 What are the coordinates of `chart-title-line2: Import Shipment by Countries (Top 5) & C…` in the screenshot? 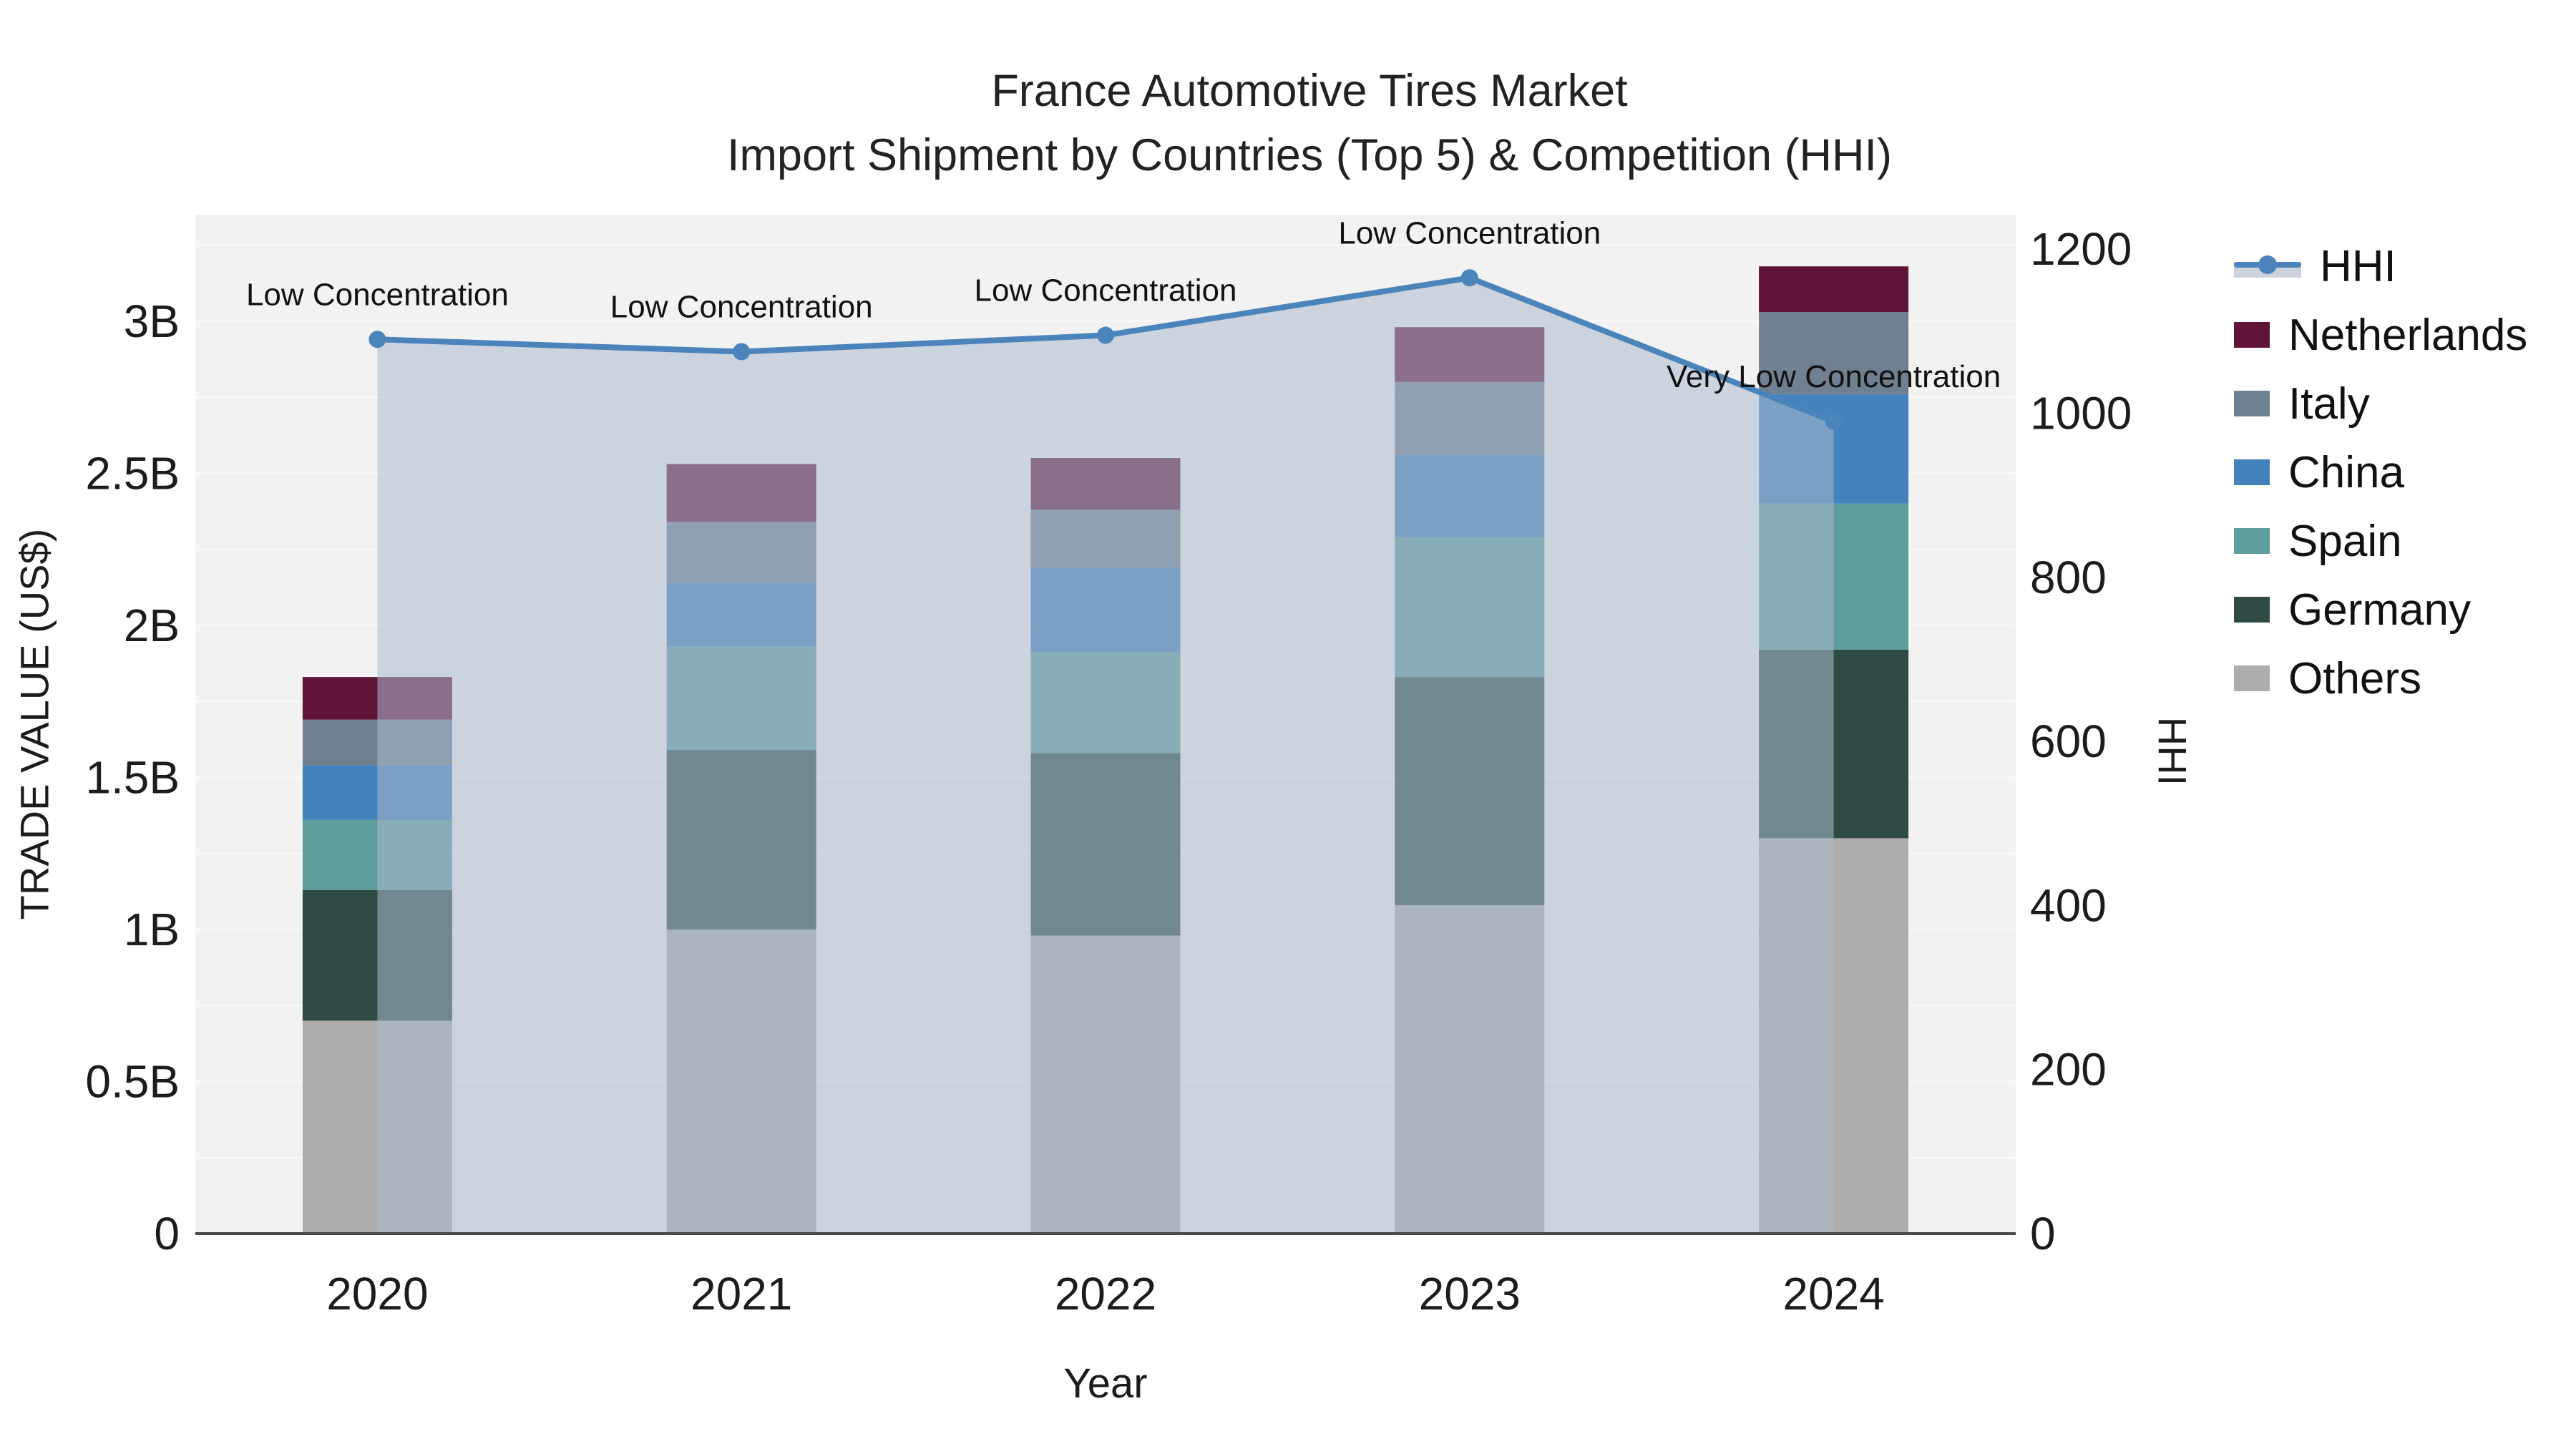 It's located at (1309, 155).